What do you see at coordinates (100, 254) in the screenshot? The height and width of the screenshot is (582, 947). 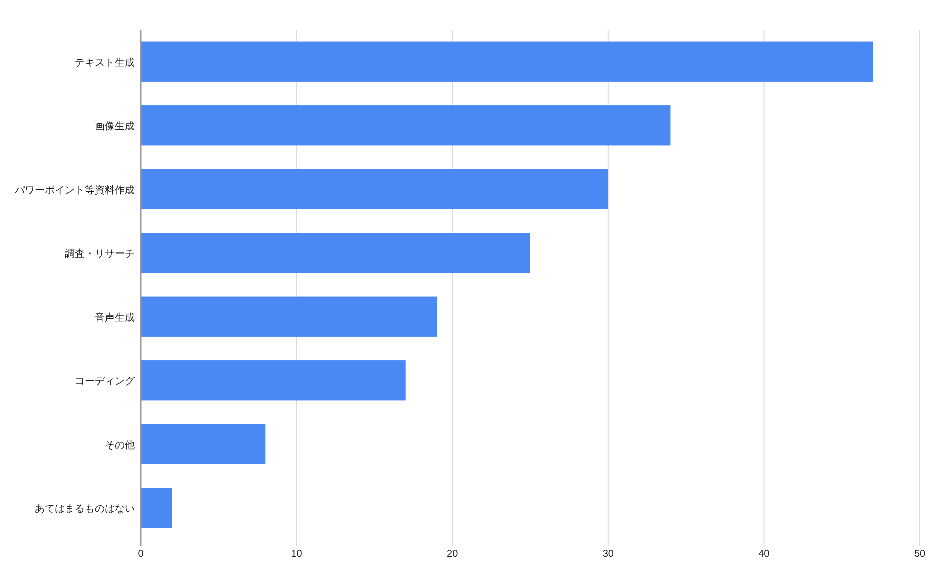 I see `y-tick-label: 調査・リサーチ` at bounding box center [100, 254].